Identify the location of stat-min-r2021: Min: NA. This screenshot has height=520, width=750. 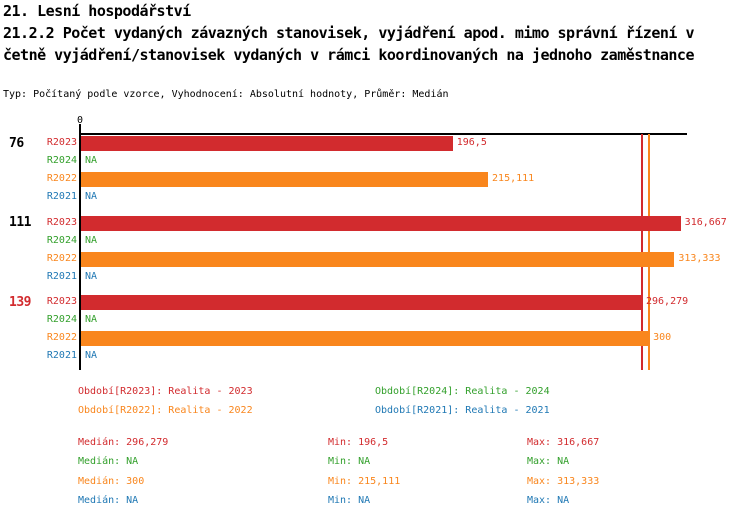
(349, 500).